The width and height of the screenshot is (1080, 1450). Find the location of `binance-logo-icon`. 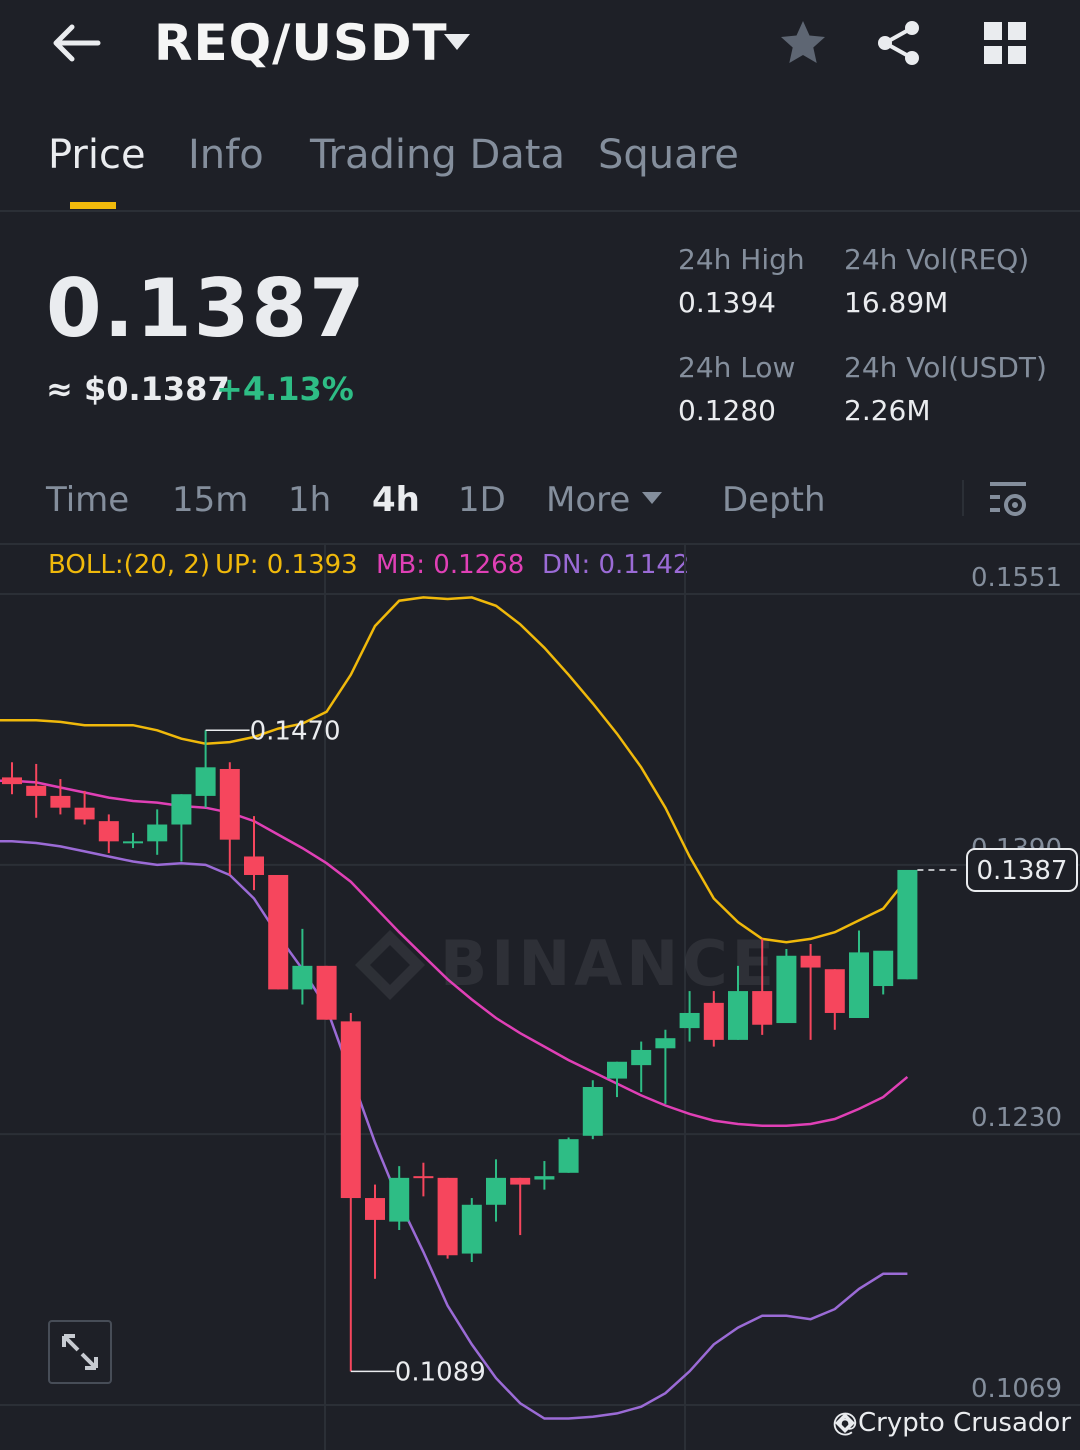

binance-logo-icon is located at coordinates (845, 1423).